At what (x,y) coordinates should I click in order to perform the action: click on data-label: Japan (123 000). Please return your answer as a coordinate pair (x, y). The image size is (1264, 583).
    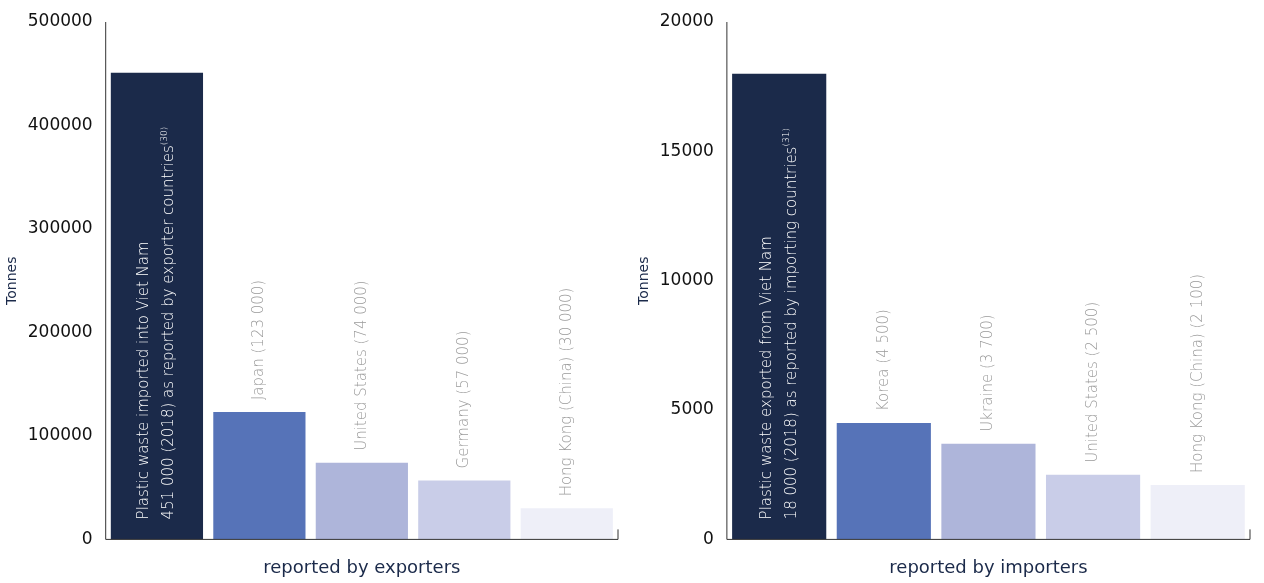
    Looking at the image, I should click on (258, 340).